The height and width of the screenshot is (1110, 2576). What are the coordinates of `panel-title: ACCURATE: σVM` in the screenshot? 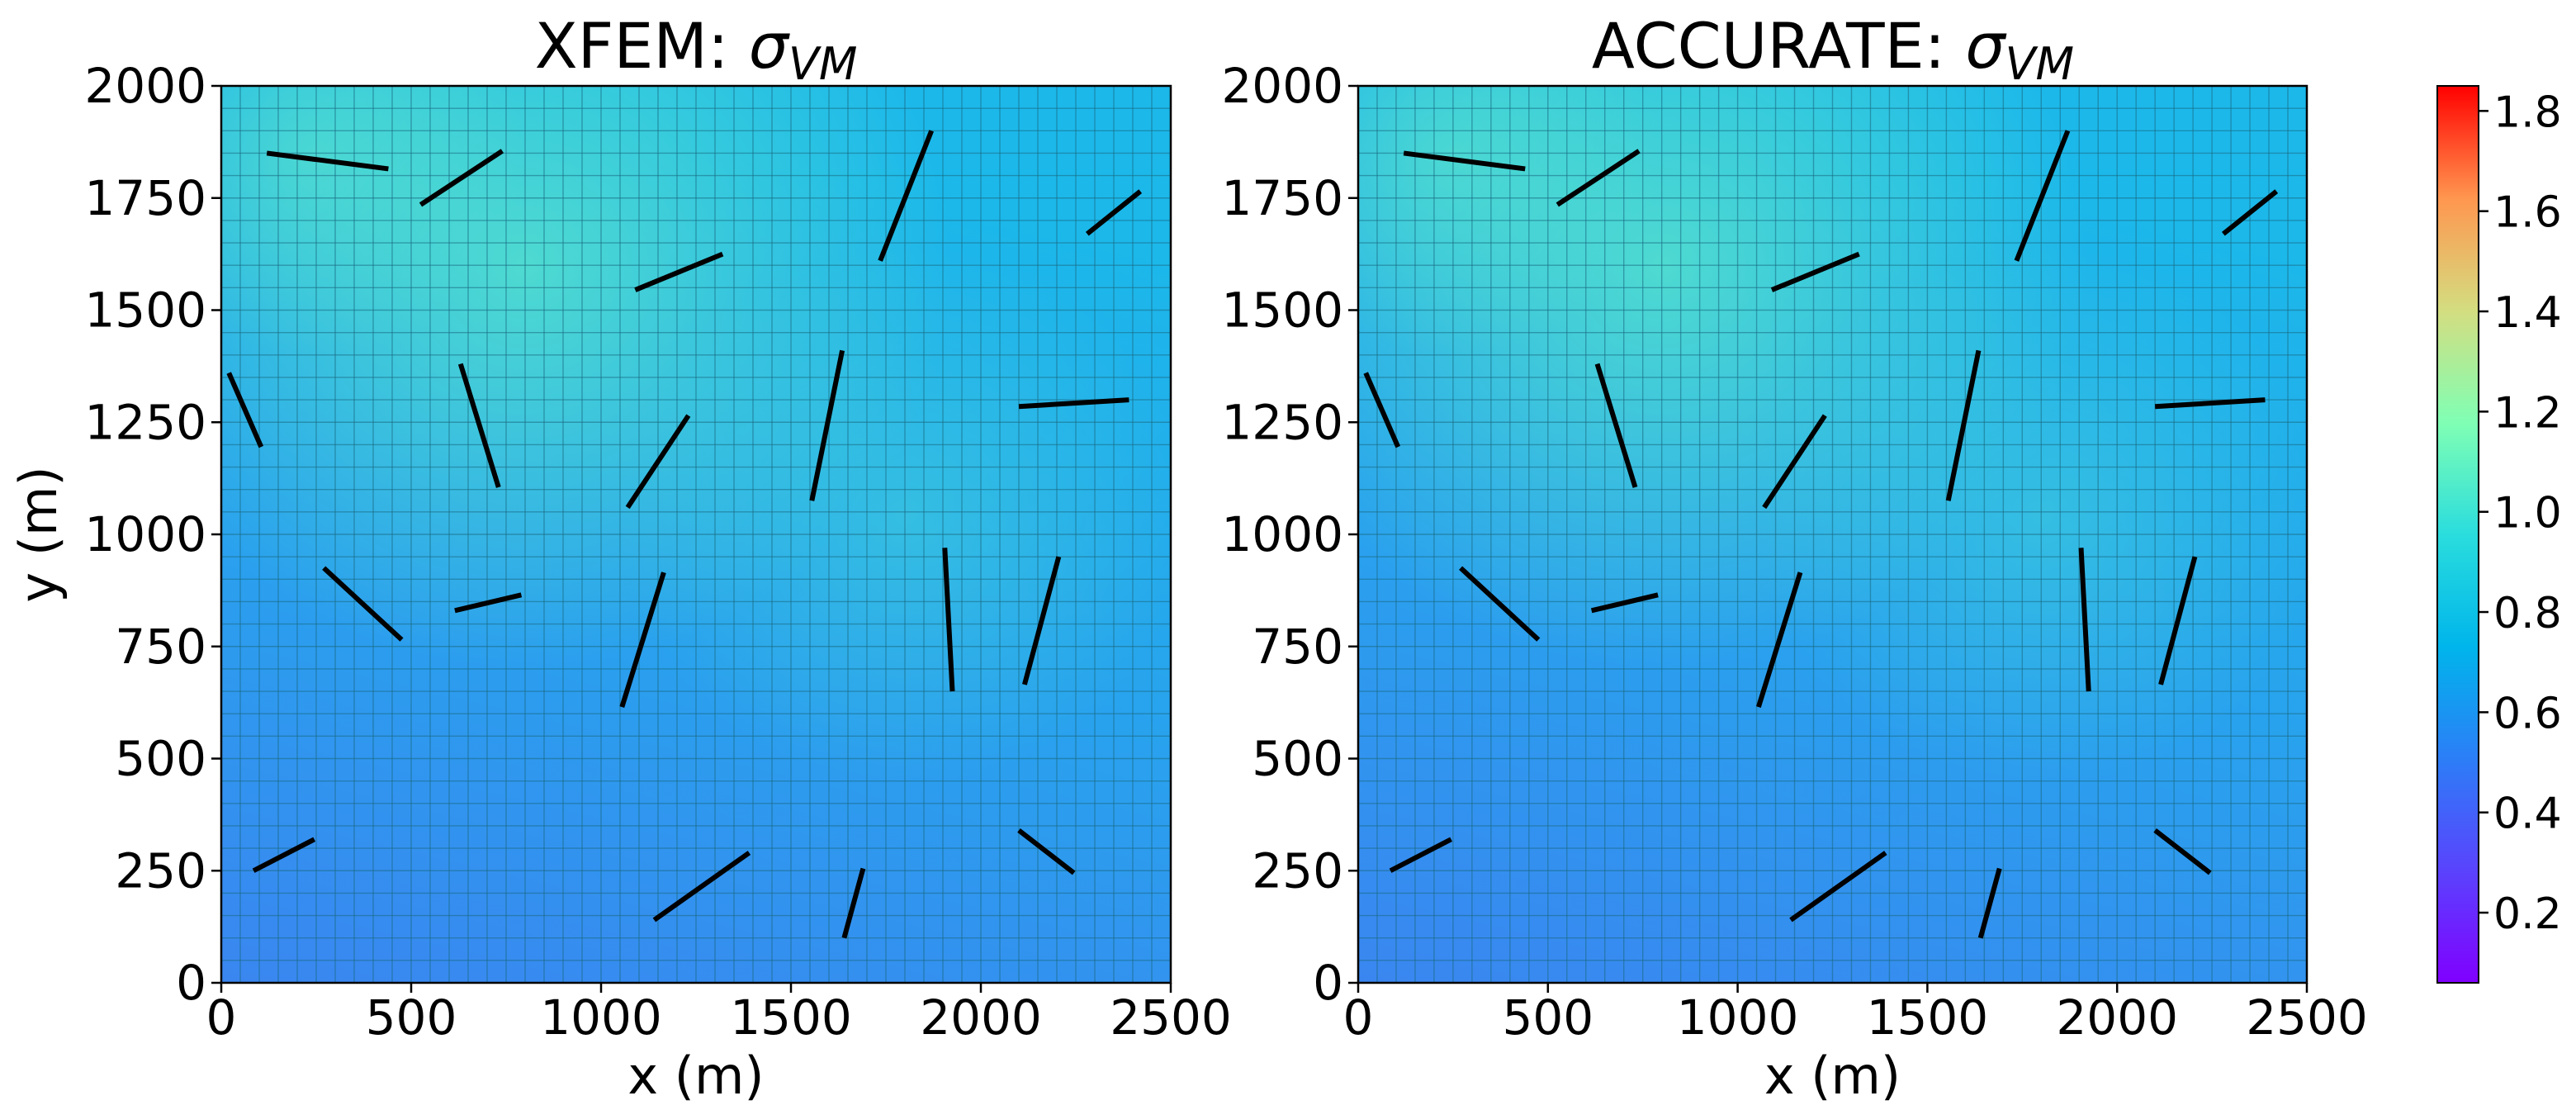 It's located at (1833, 49).